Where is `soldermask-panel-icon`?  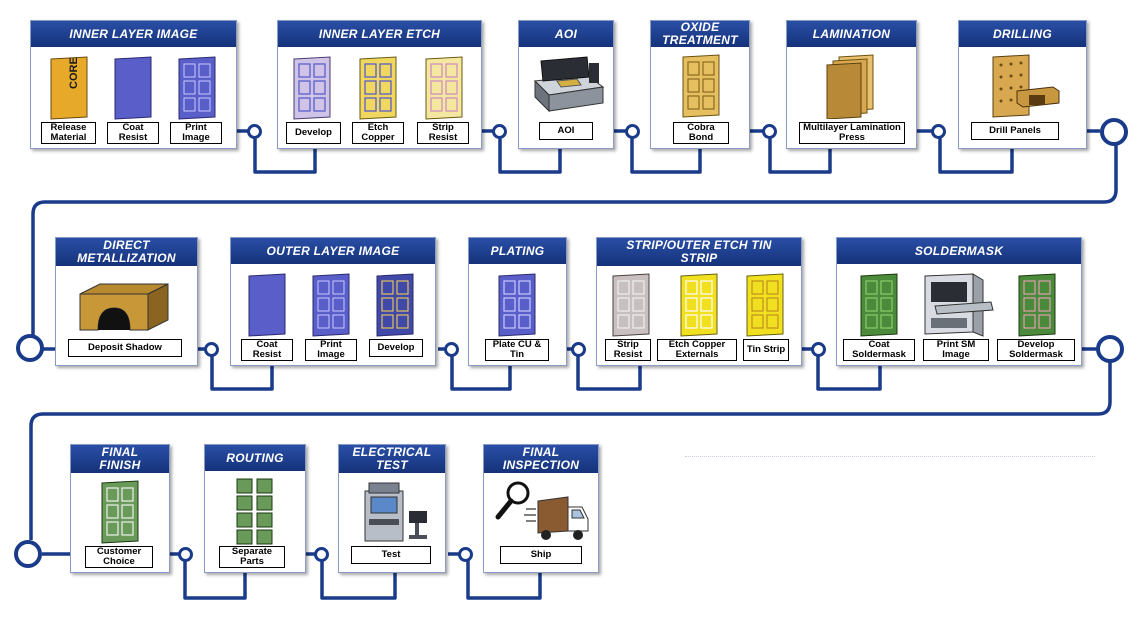
soldermask-panel-icon is located at coordinates (879, 305).